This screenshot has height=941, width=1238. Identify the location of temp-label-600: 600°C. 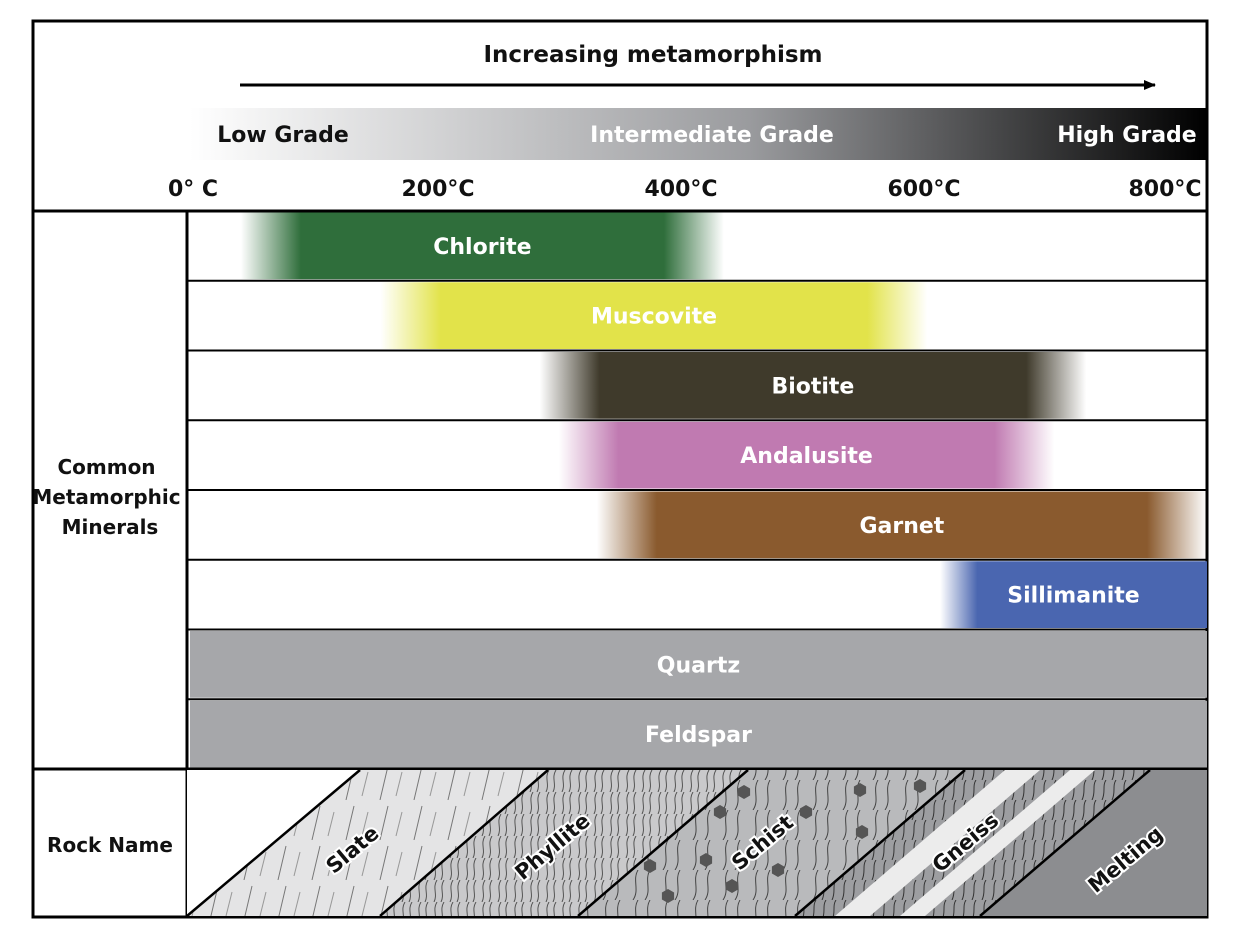
(923, 189).